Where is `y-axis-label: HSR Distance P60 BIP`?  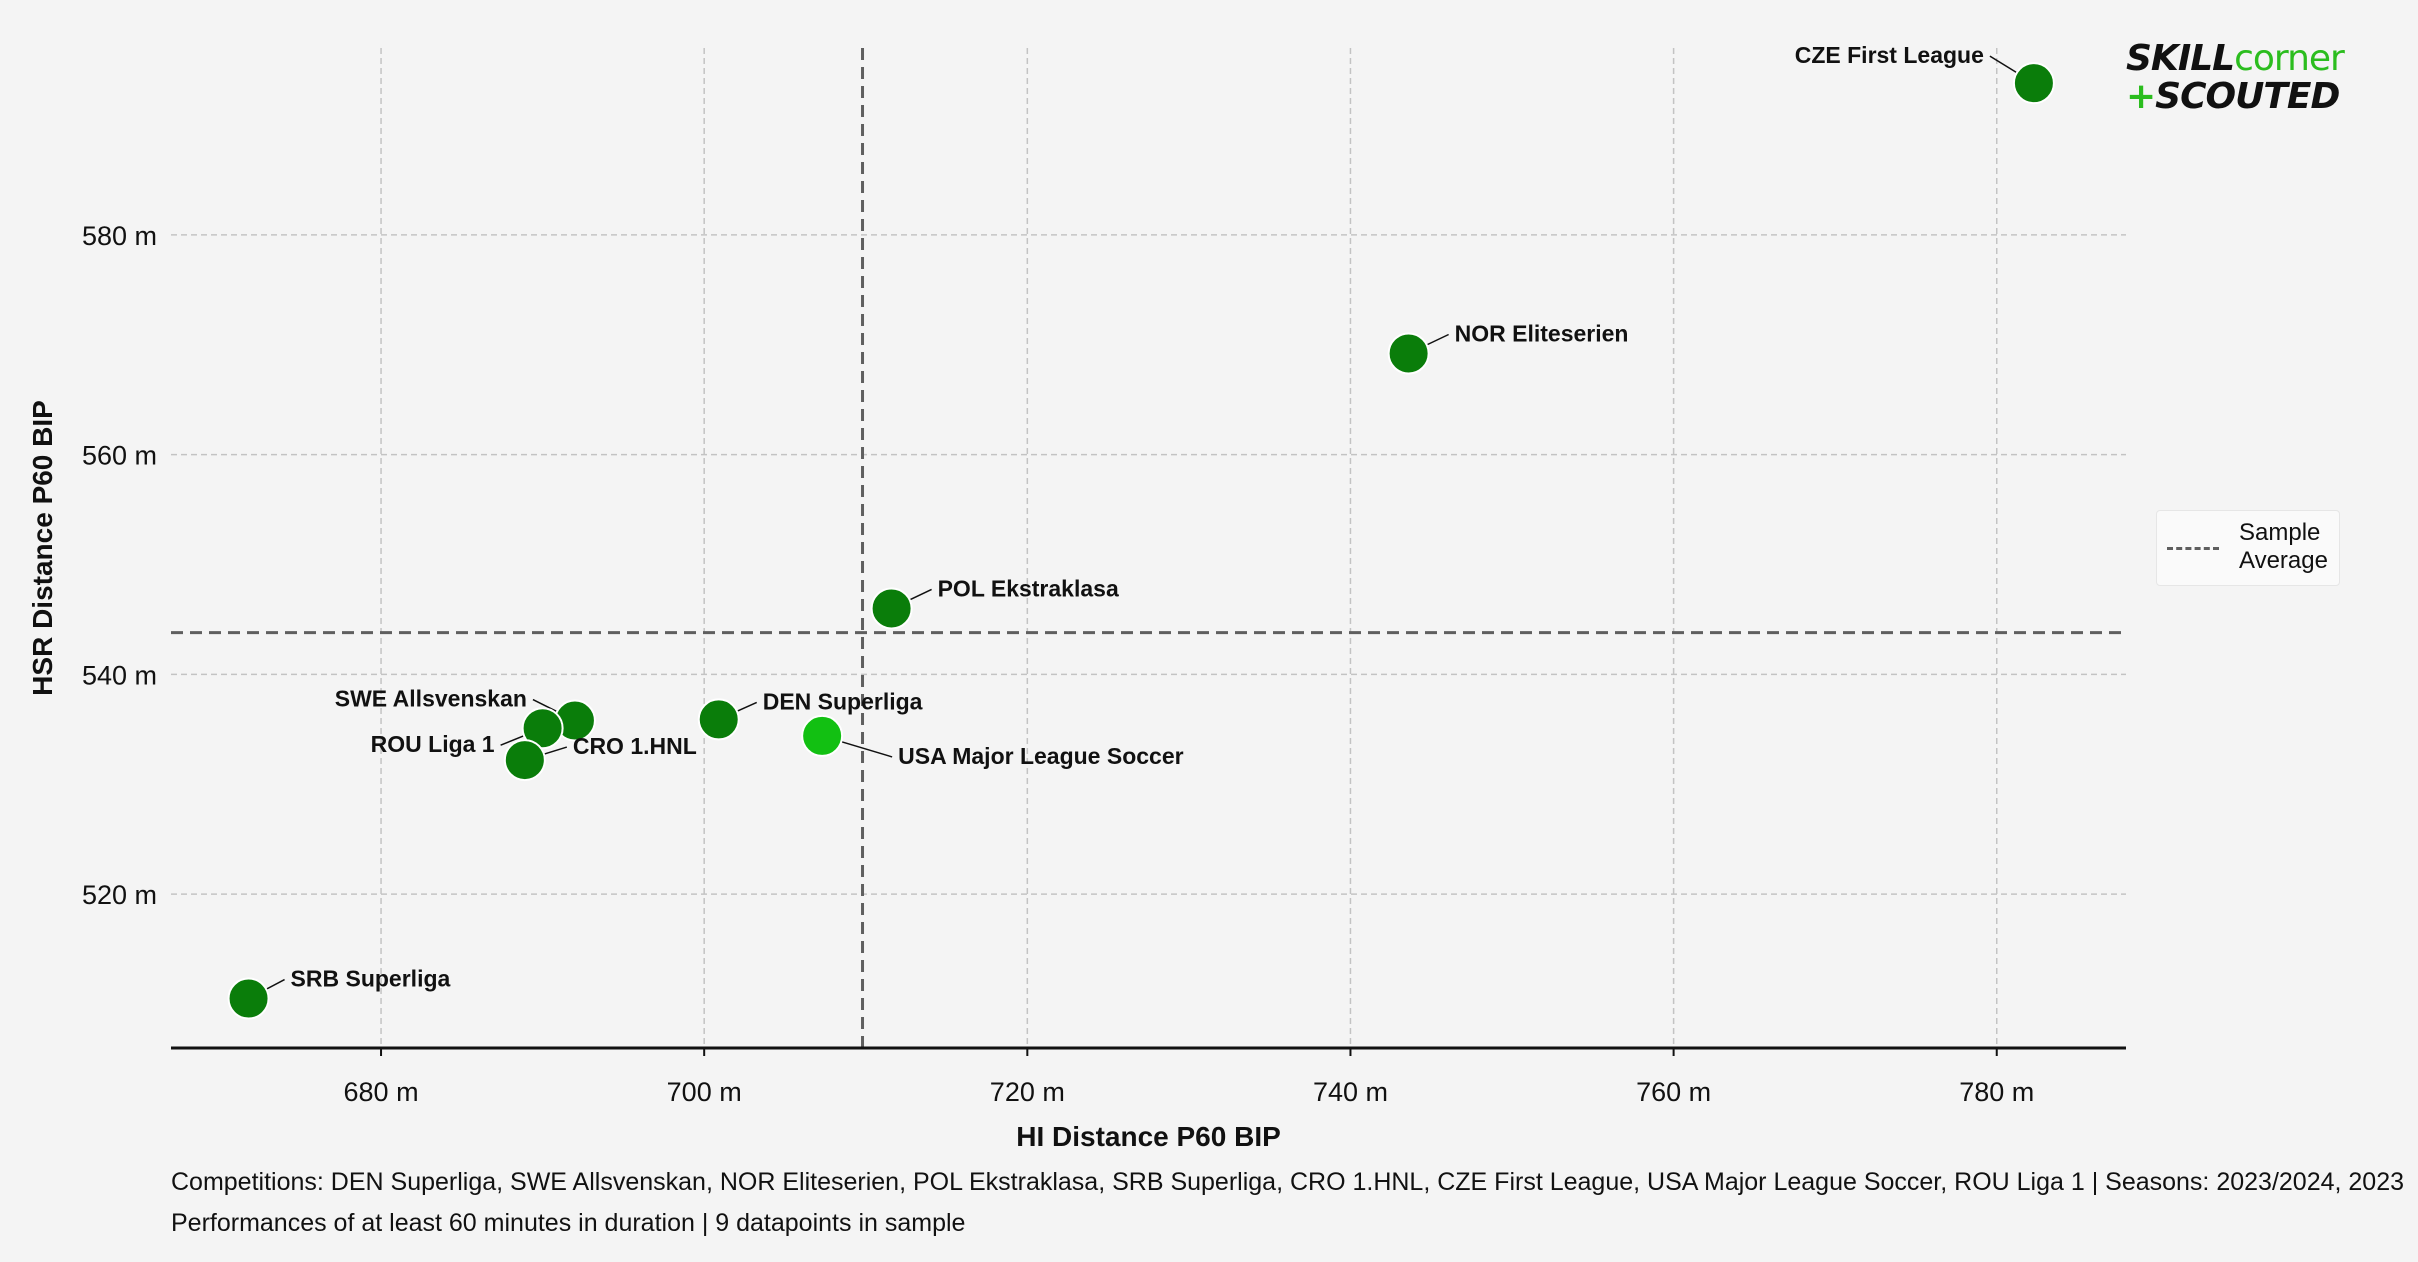
y-axis-label: HSR Distance P60 BIP is located at coordinates (42, 548).